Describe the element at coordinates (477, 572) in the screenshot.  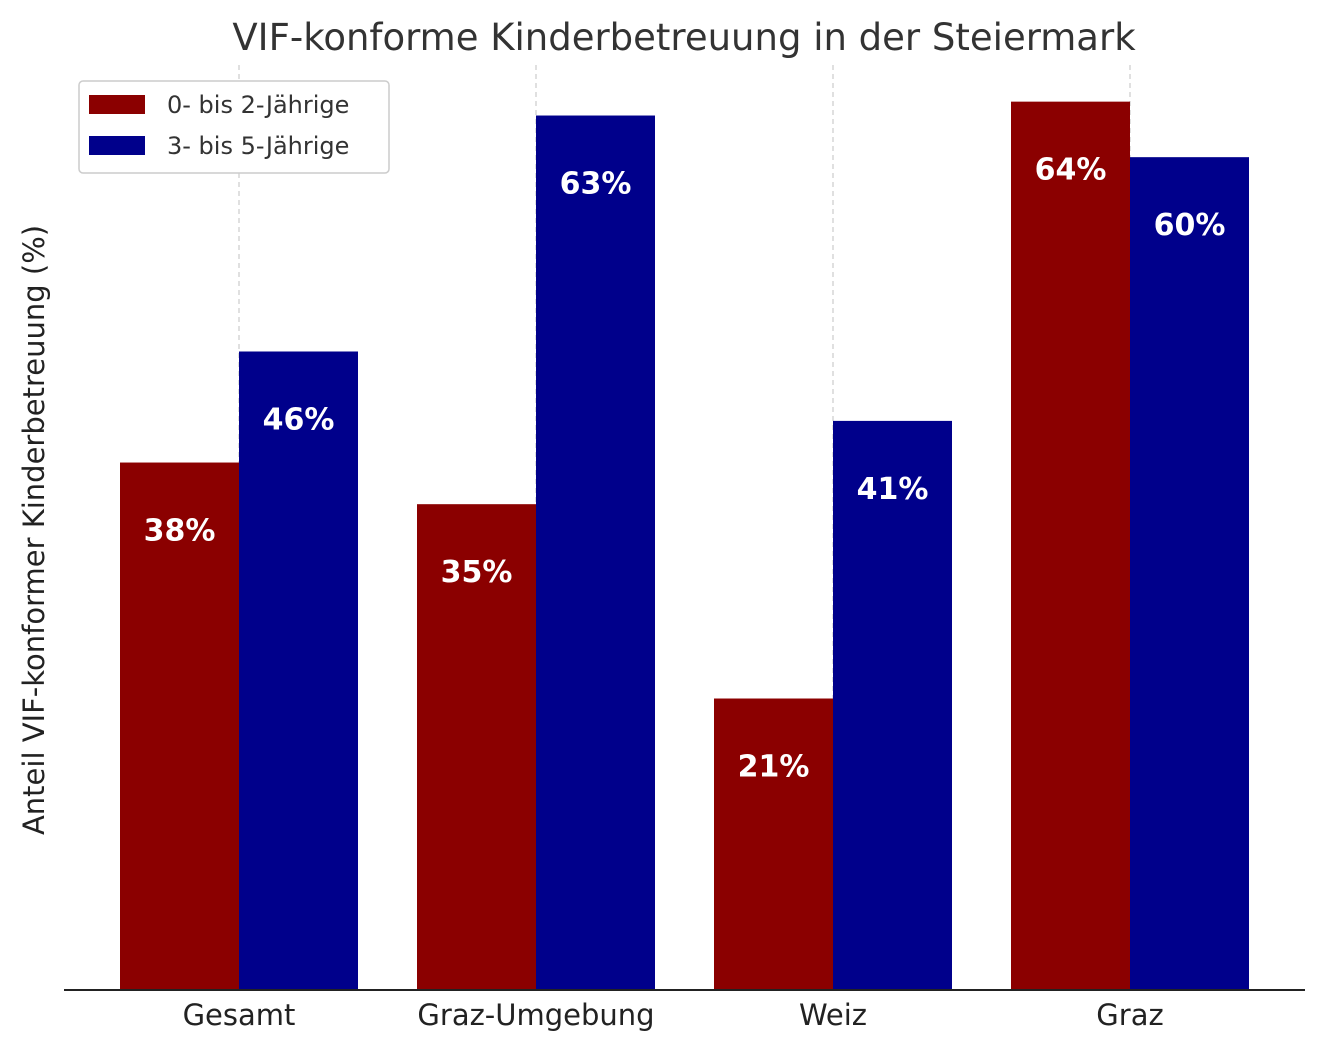
I see `bar-label-0-2-graz-umgebung: 35%` at that location.